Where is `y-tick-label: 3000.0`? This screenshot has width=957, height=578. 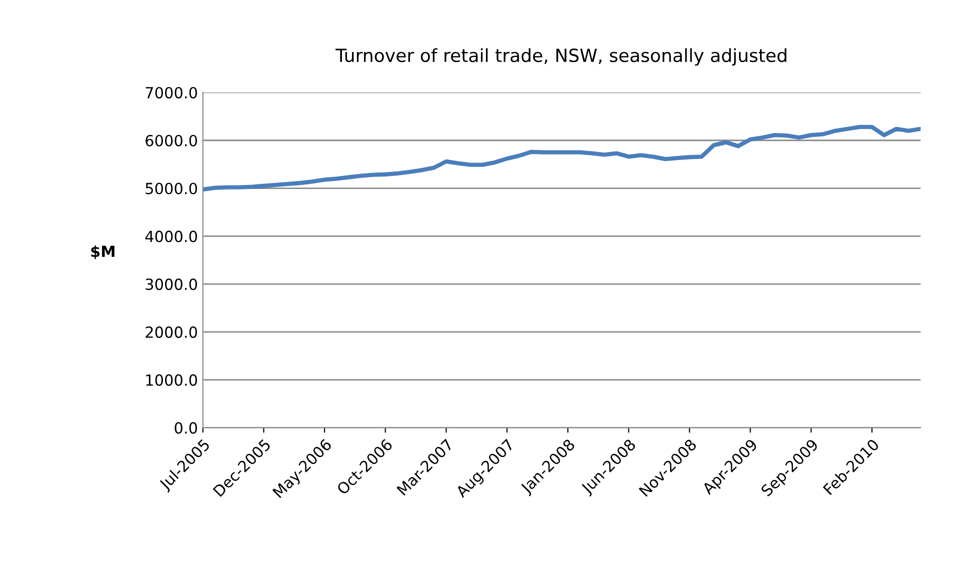 y-tick-label: 3000.0 is located at coordinates (172, 284).